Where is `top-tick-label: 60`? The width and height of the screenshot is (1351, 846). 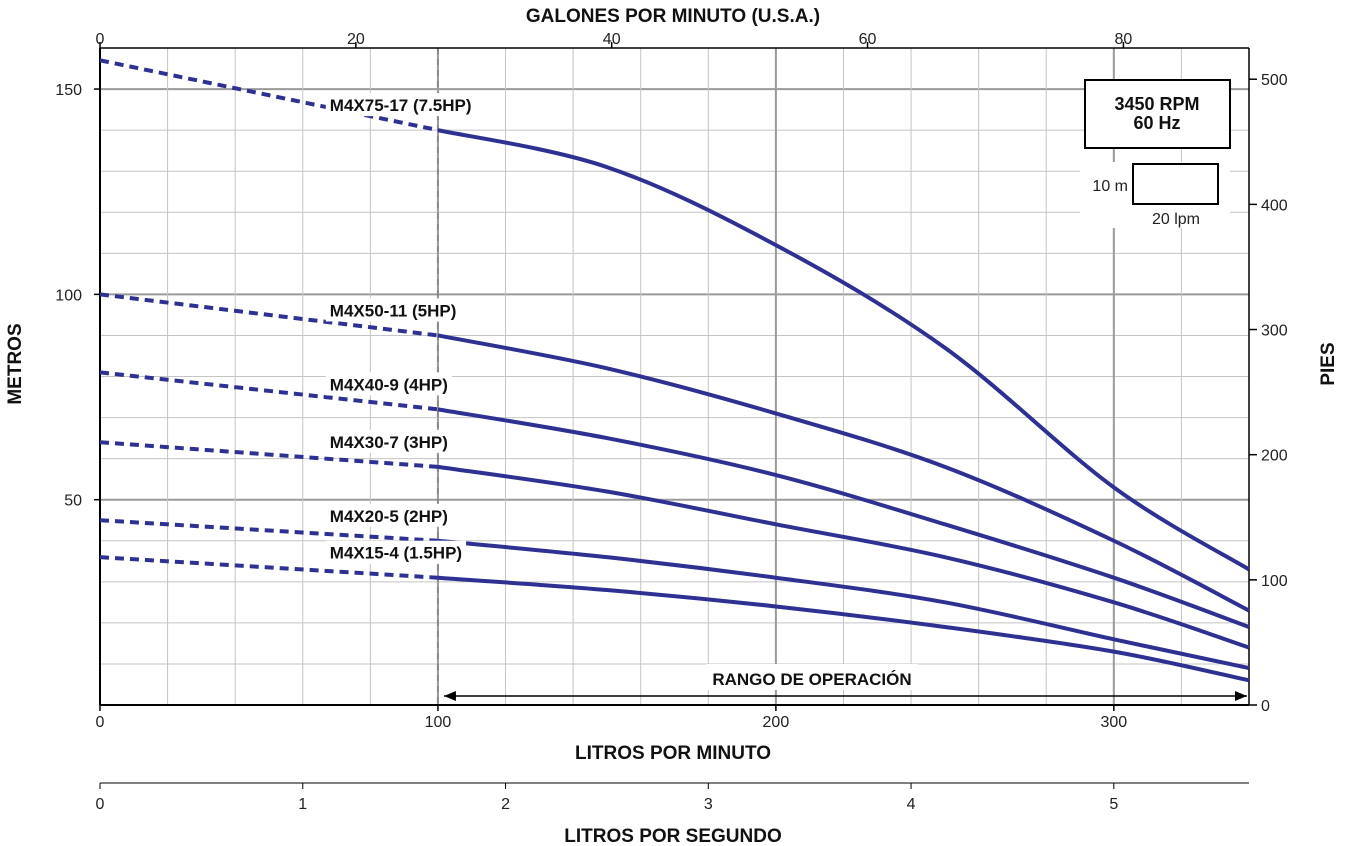 top-tick-label: 60 is located at coordinates (868, 39).